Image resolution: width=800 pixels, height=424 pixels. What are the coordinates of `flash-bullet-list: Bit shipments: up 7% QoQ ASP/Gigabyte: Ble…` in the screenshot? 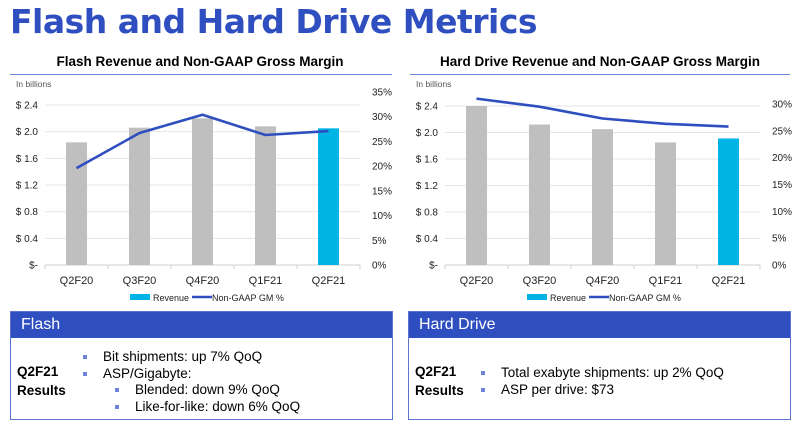 It's located at (190, 382).